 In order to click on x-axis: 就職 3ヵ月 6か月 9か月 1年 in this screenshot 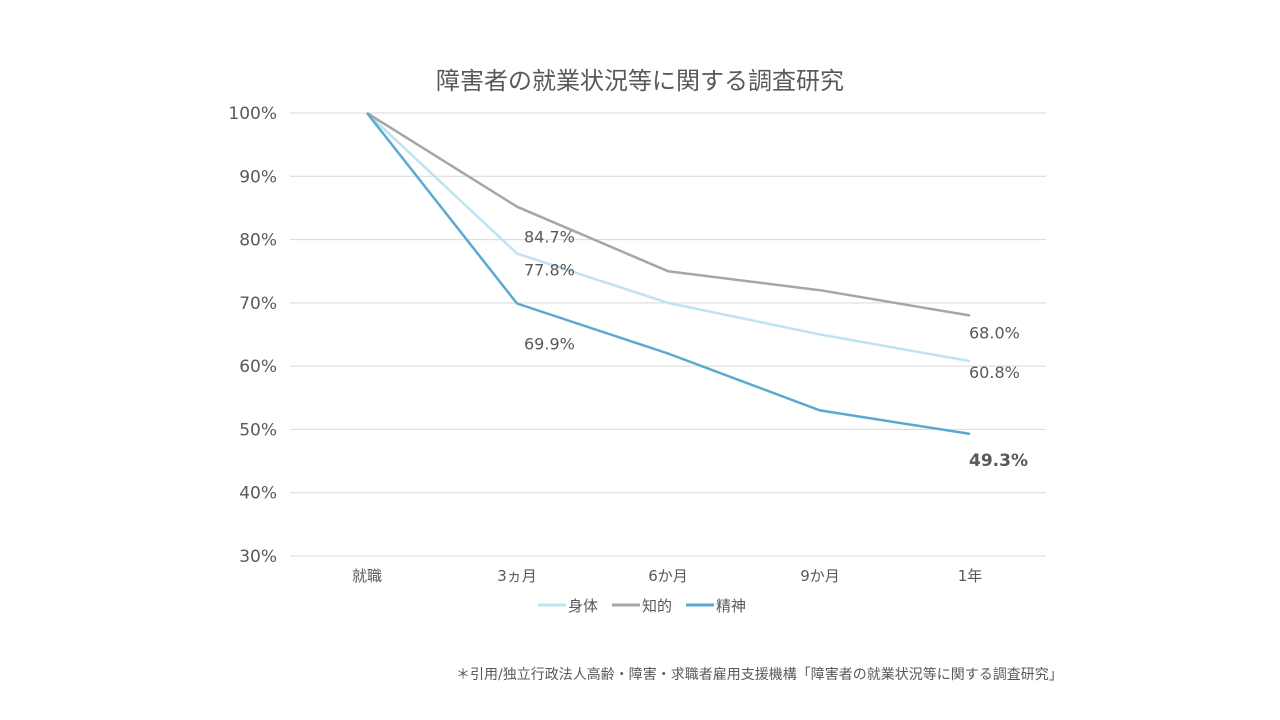, I will do `click(667, 576)`.